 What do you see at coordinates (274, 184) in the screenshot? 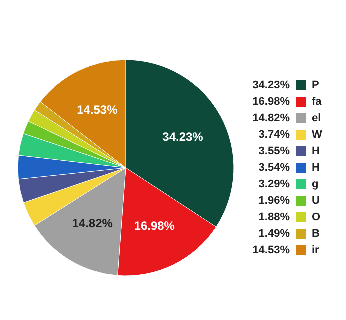
I see `data-label: 3.29%` at bounding box center [274, 184].